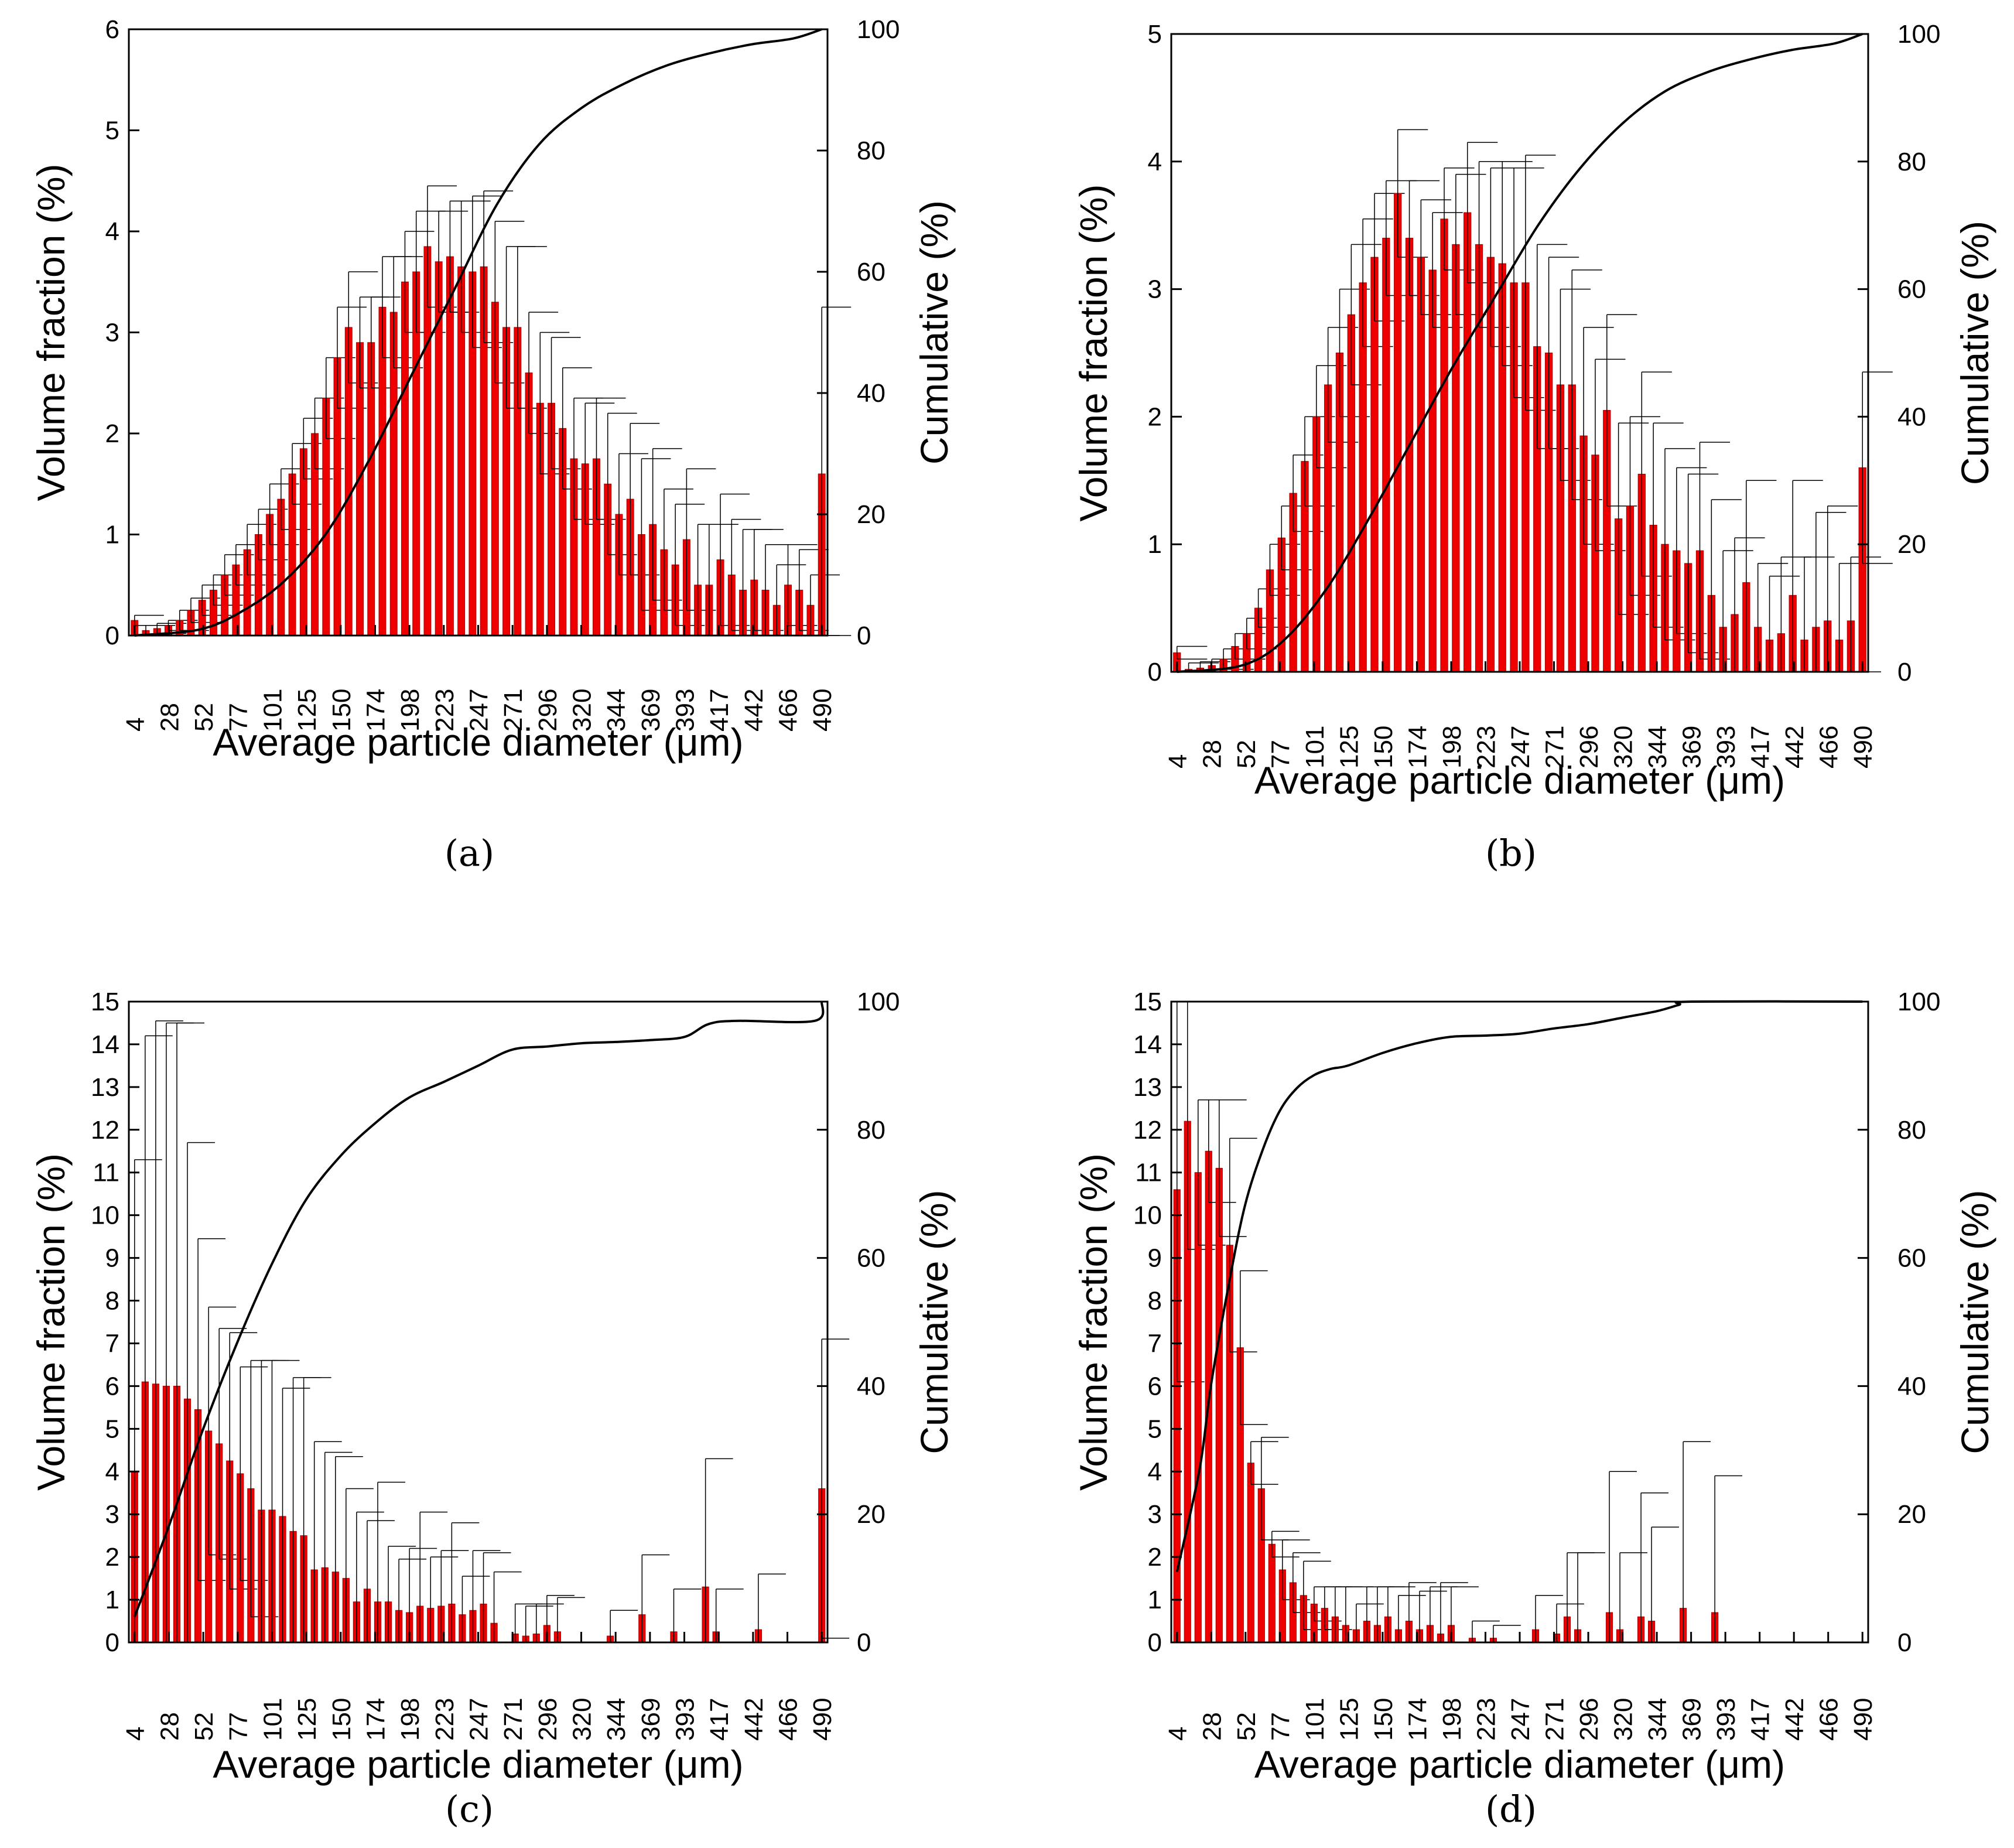 This screenshot has width=2014, height=1848. I want to click on y-tick-label-left: 3, so click(112, 1515).